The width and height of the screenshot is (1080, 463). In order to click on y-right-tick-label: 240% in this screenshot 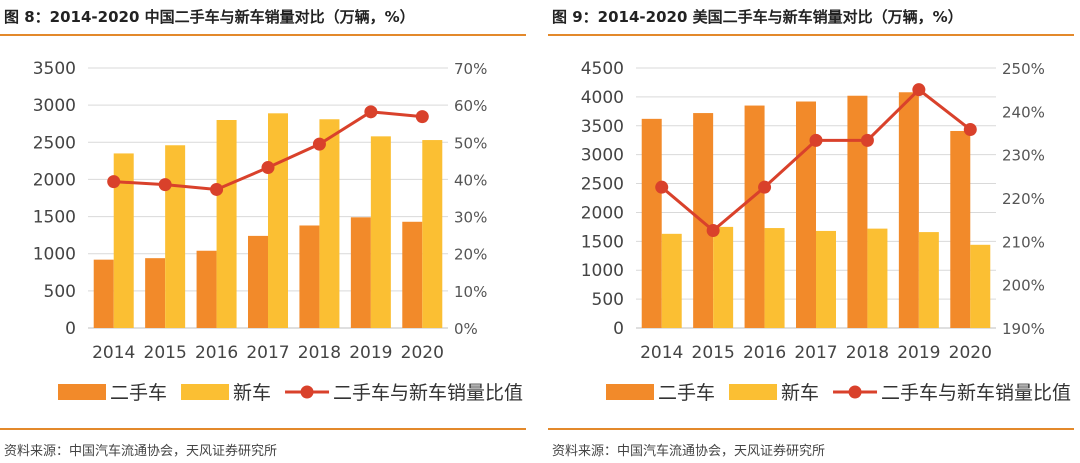, I will do `click(1023, 112)`.